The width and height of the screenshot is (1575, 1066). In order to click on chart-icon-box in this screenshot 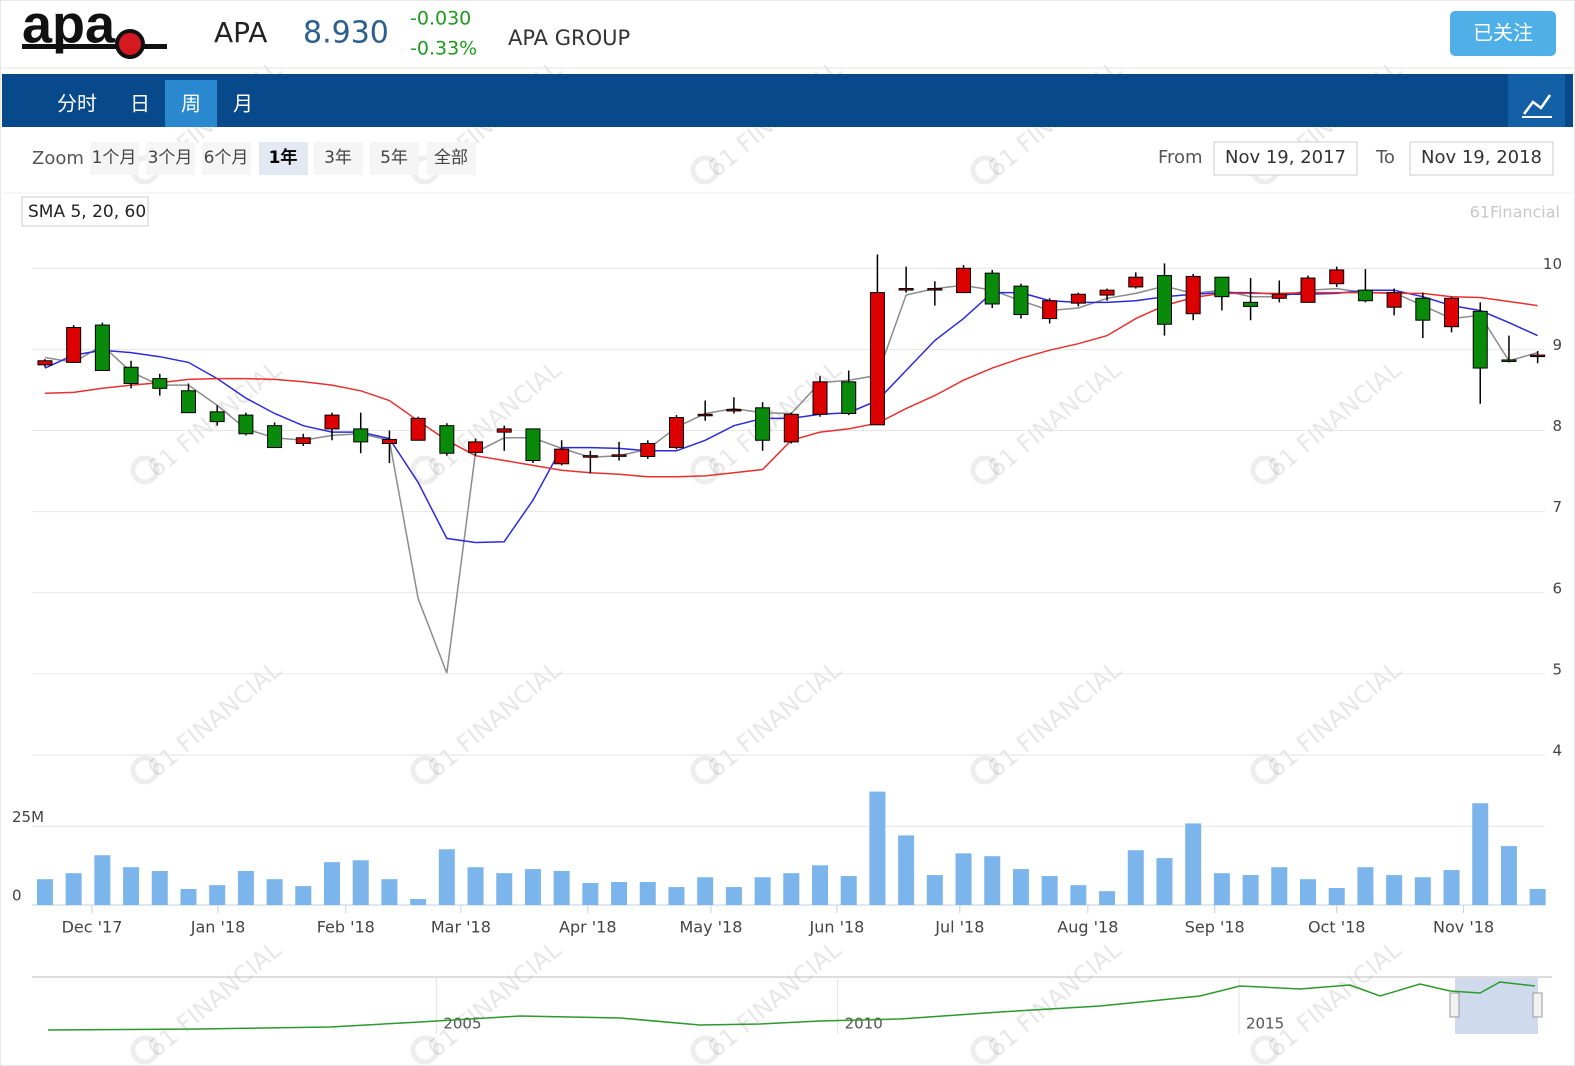, I will do `click(1536, 100)`.